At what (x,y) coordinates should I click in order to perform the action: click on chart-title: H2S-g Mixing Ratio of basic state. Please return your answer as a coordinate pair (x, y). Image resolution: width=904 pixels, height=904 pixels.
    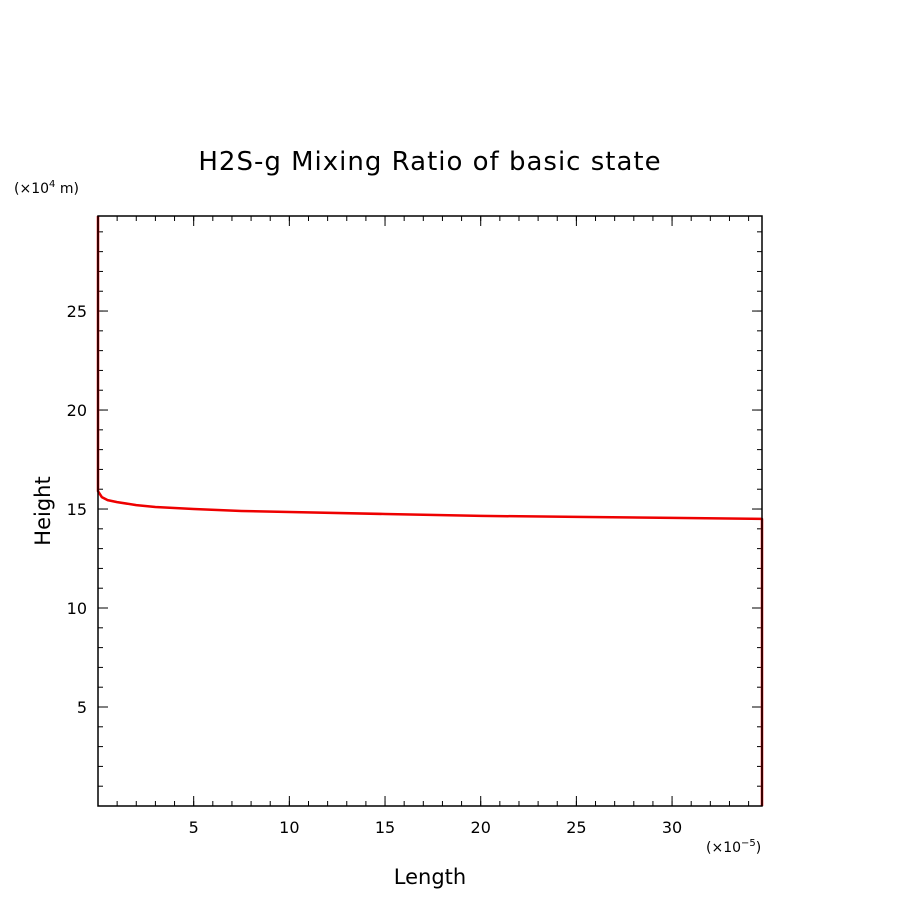
    Looking at the image, I should click on (429, 162).